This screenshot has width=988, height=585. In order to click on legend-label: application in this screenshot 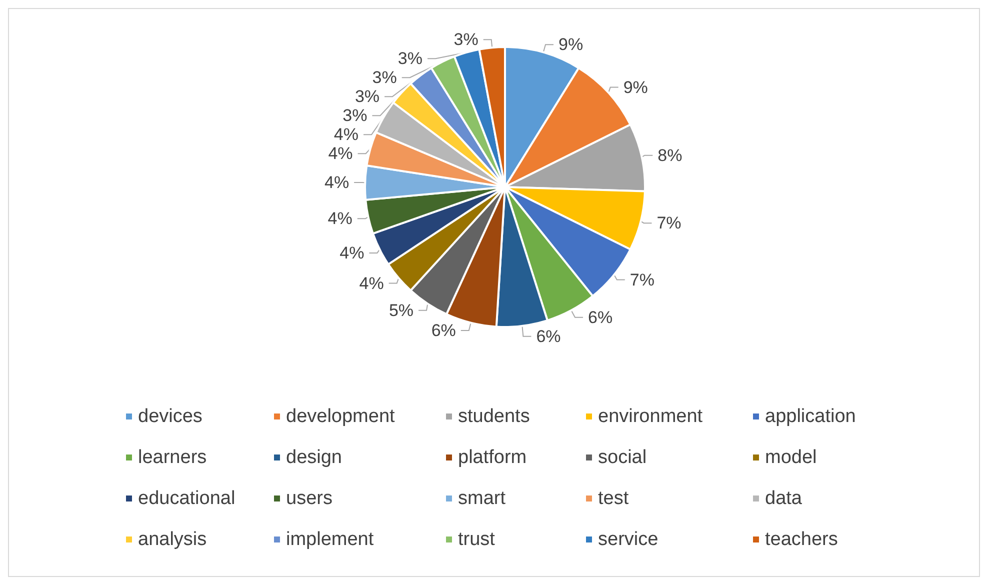, I will do `click(810, 416)`.